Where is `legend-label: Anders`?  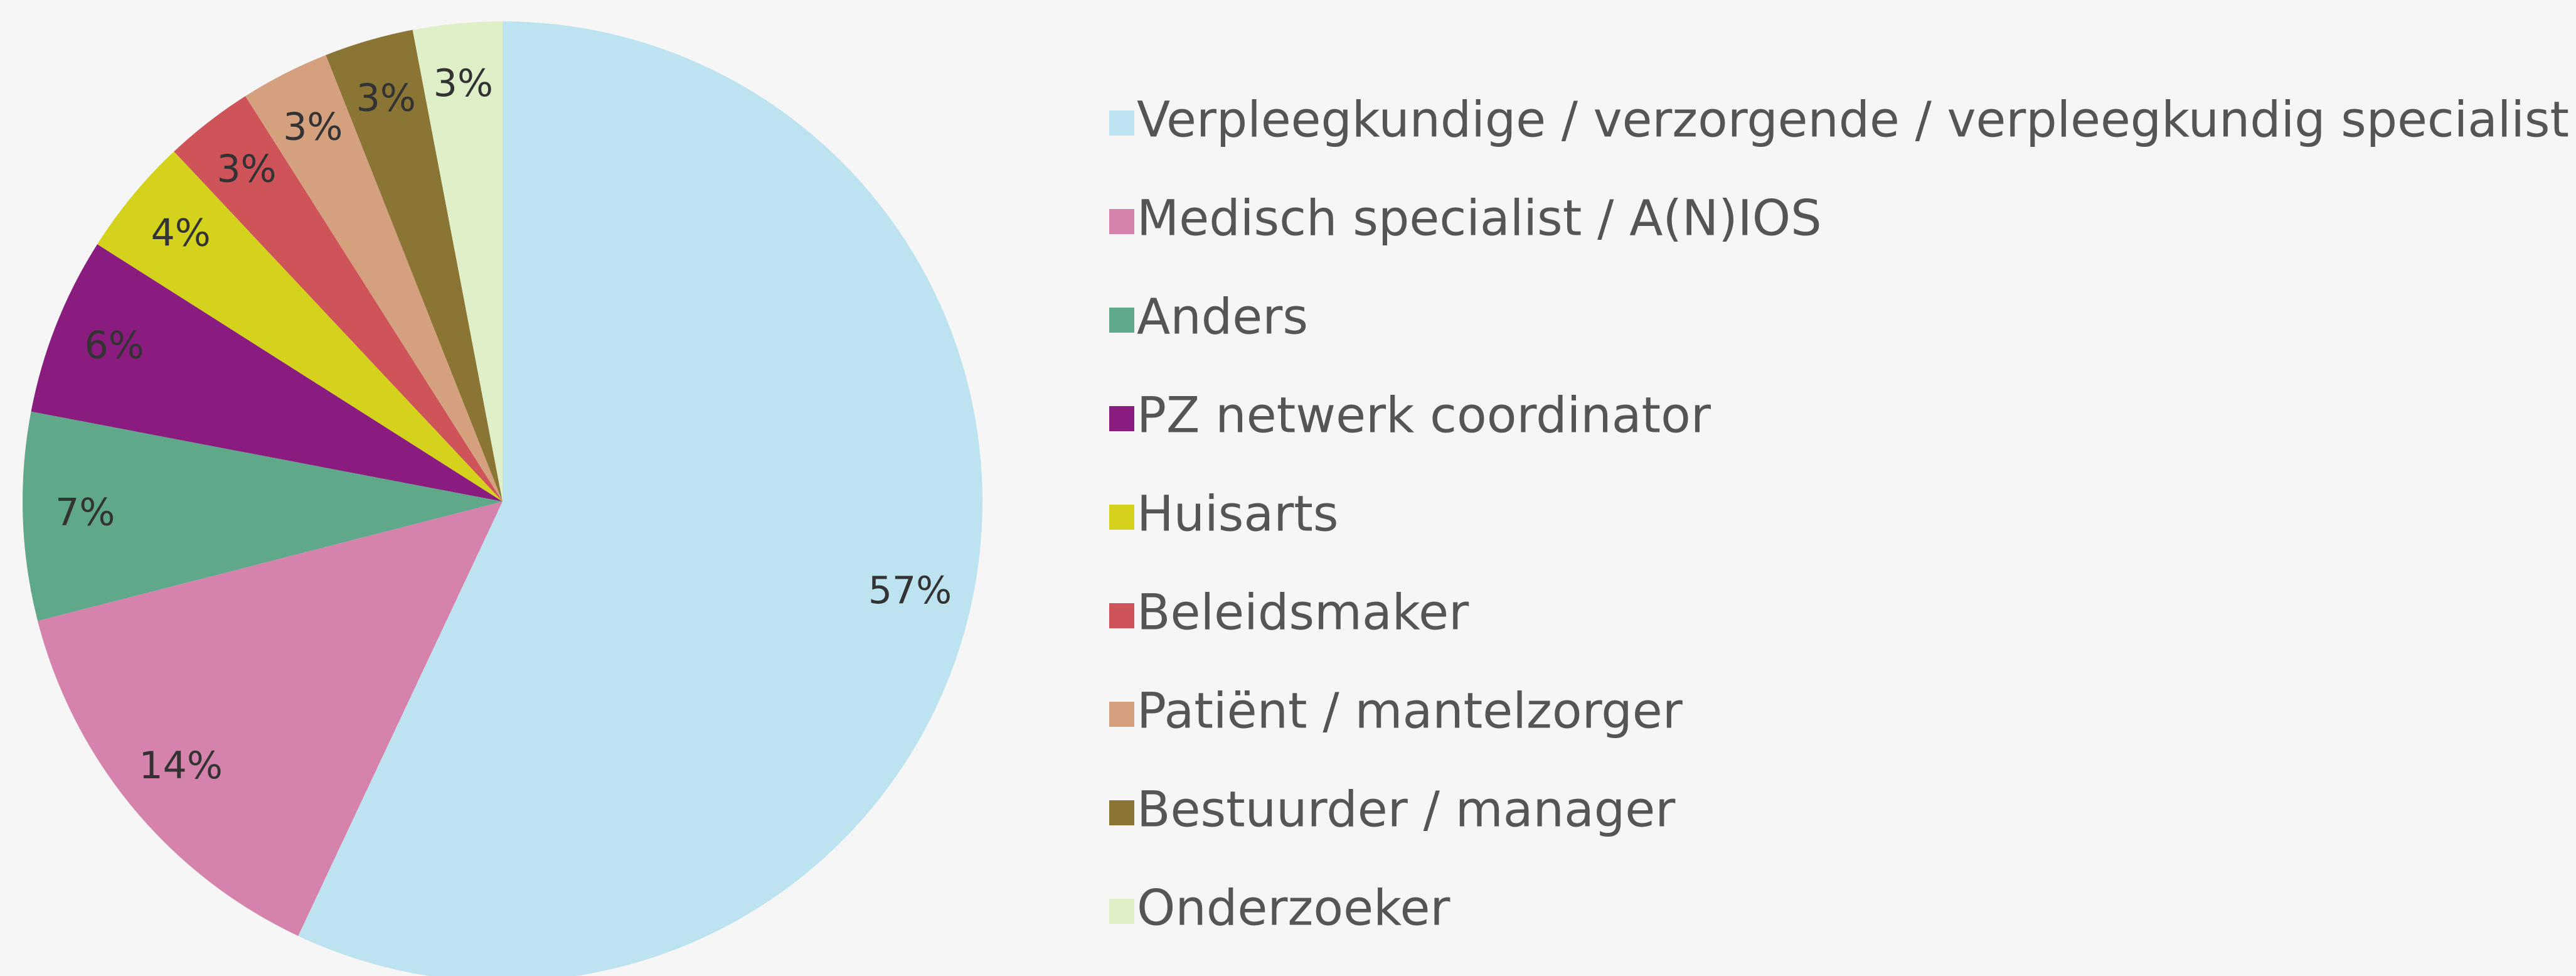
legend-label: Anders is located at coordinates (1222, 317).